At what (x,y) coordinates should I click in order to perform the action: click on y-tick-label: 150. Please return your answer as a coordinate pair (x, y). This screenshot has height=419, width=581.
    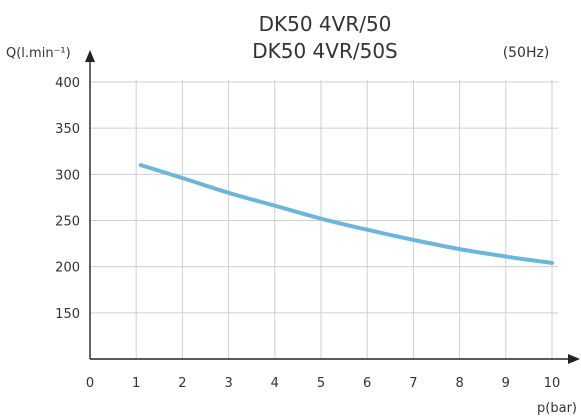
    Looking at the image, I should click on (67, 314).